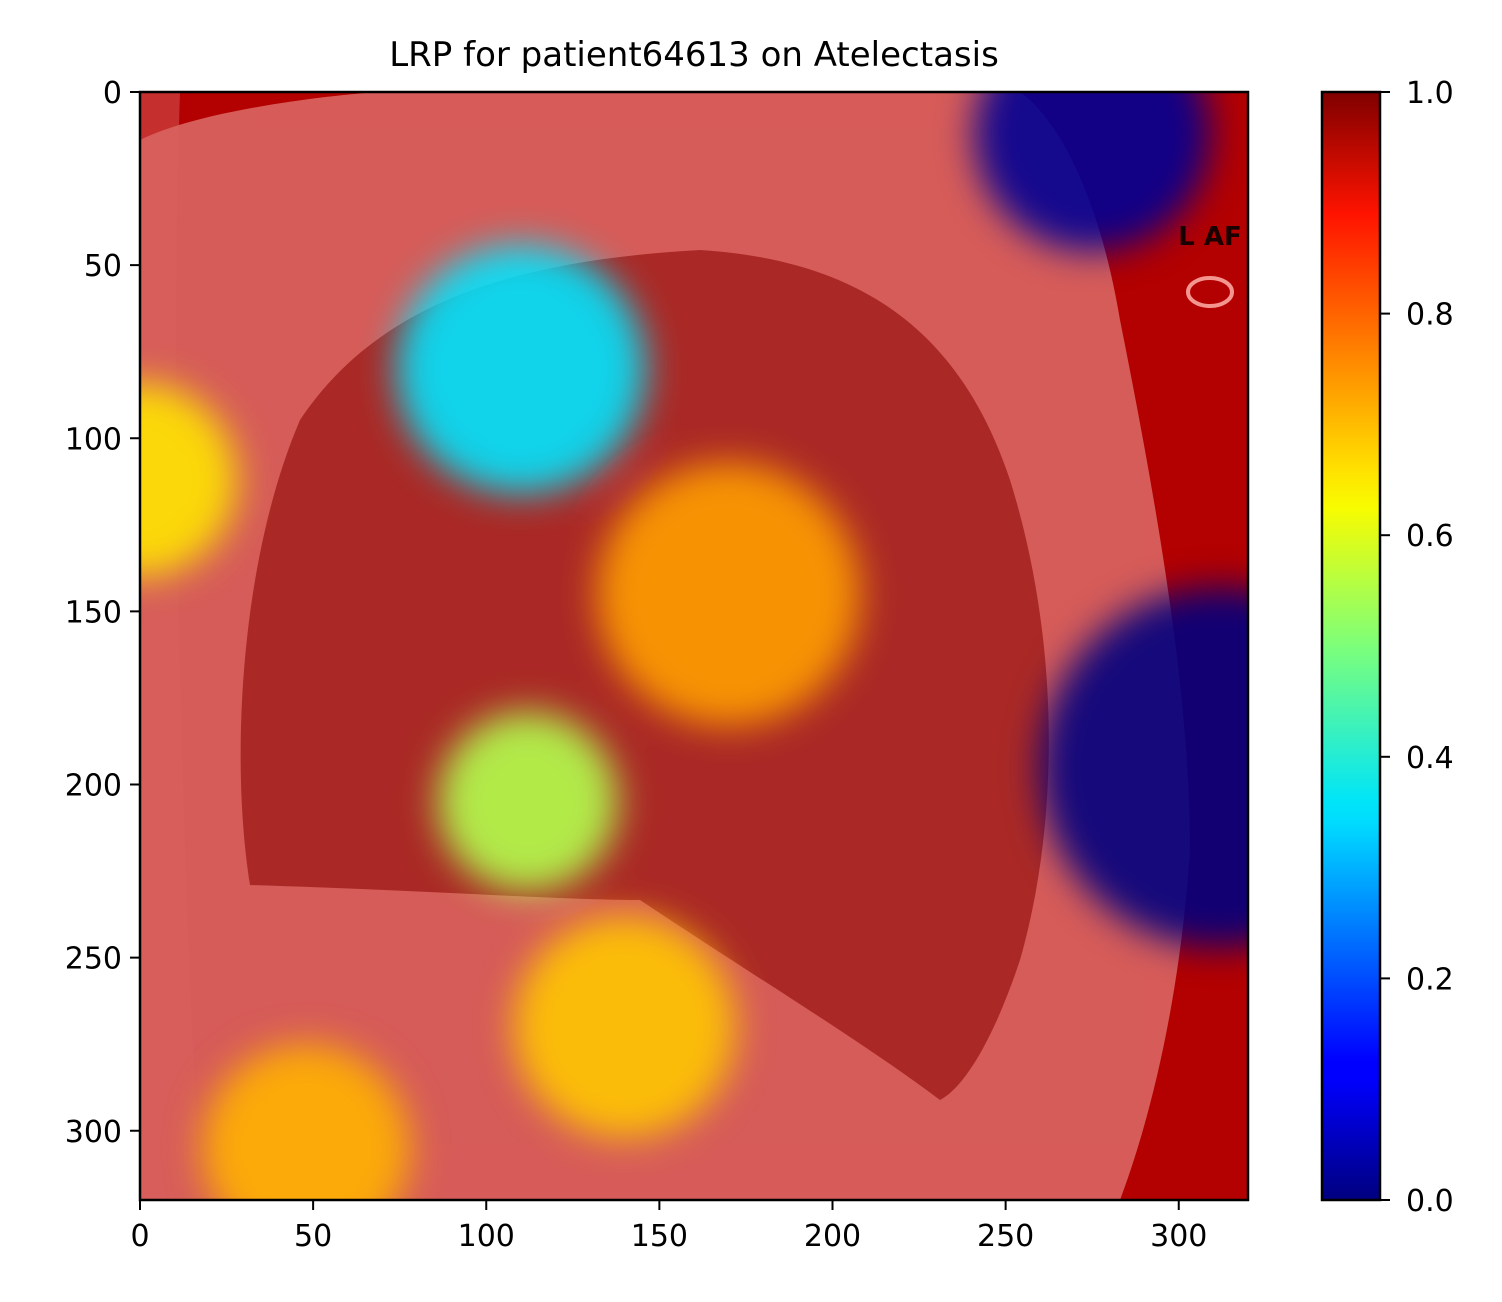  Describe the element at coordinates (1430, 93) in the screenshot. I see `colorbar-tick-label: 1.0` at that location.